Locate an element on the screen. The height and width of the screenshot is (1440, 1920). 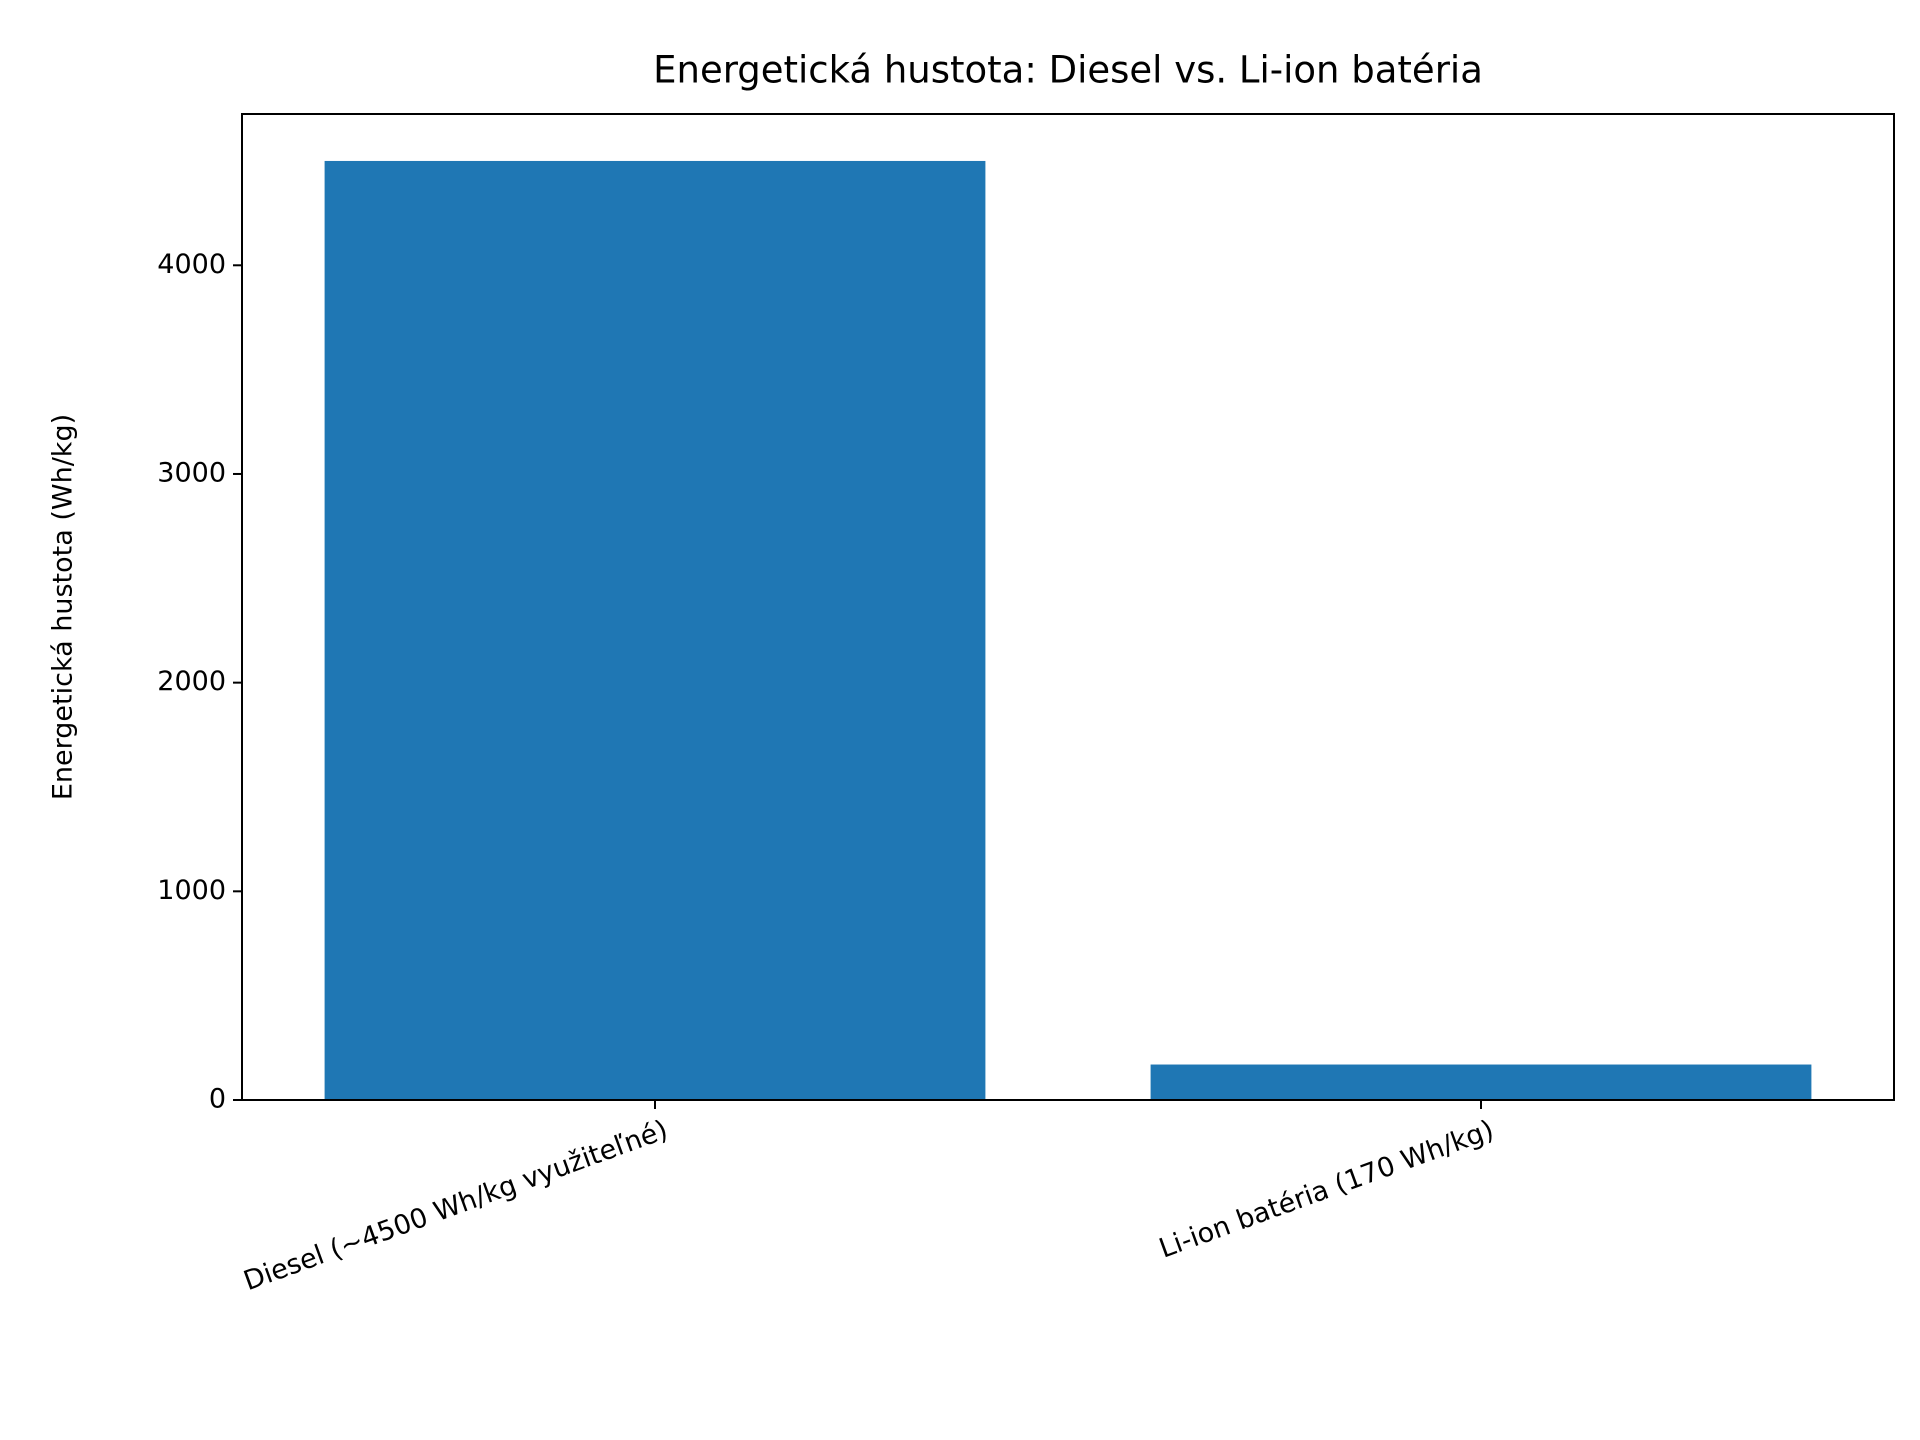
y-tick-label: 2000 is located at coordinates (191, 681).